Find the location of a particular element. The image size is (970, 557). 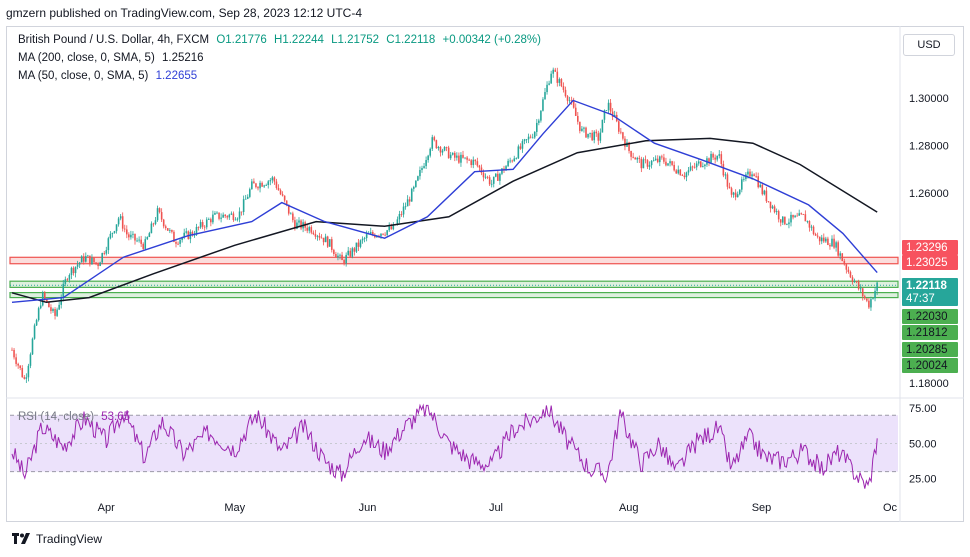

ma50-legend: MA (50, close, 0, SMA, 5) 1.22655 is located at coordinates (109, 76).